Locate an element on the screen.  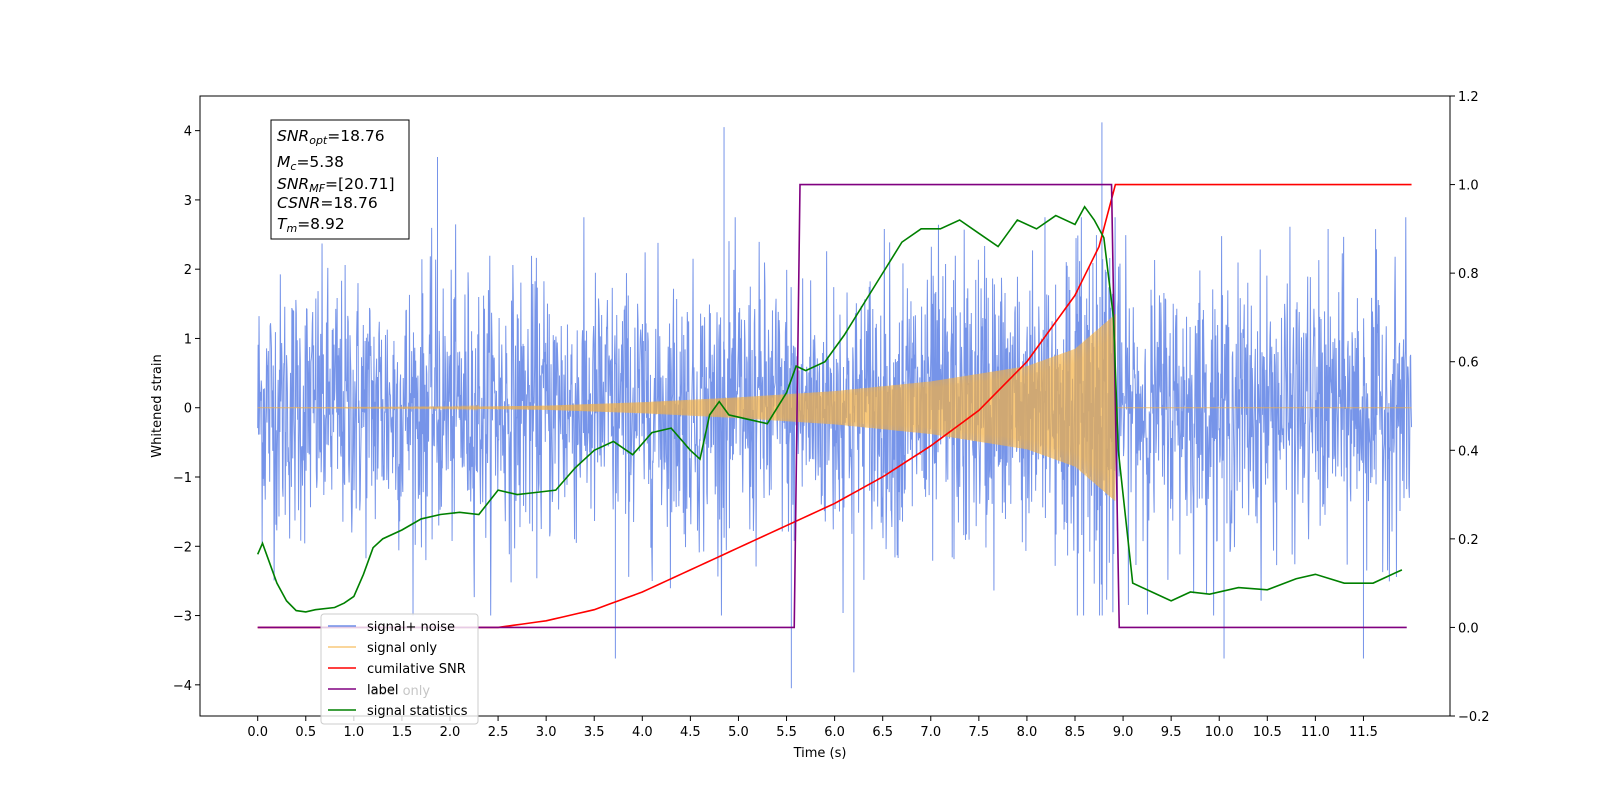
y-right-tick-label: 1.0 is located at coordinates (1468, 186).